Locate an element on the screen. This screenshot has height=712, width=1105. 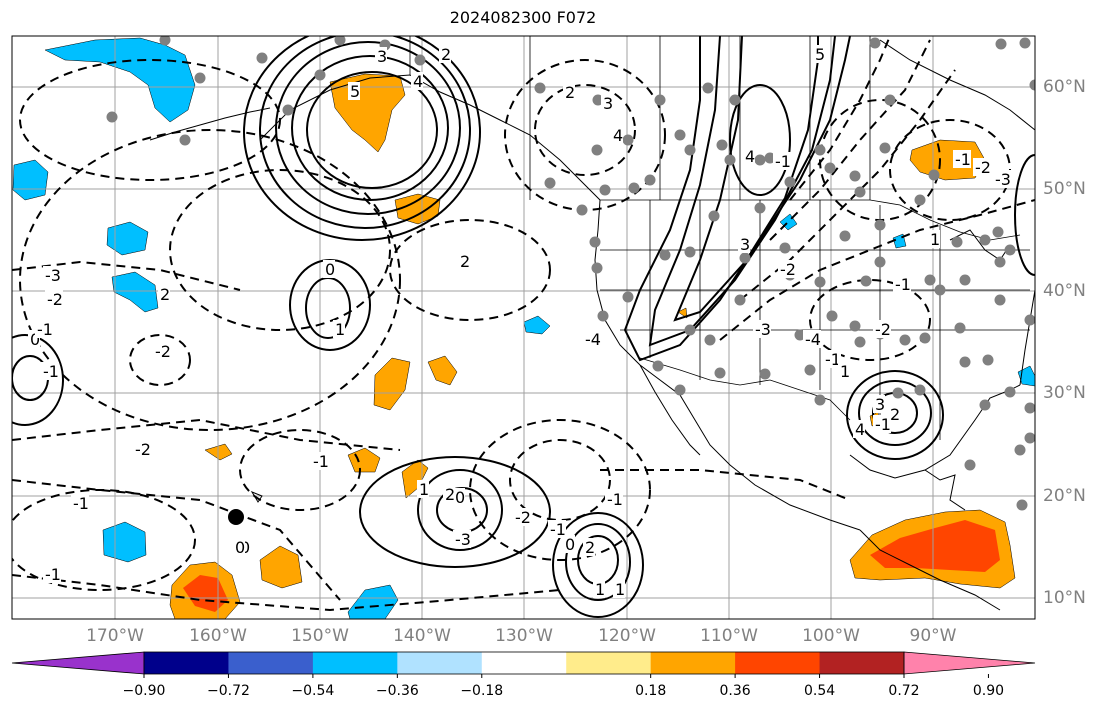
contour-solid-lowring5 is located at coordinates (362, 138).